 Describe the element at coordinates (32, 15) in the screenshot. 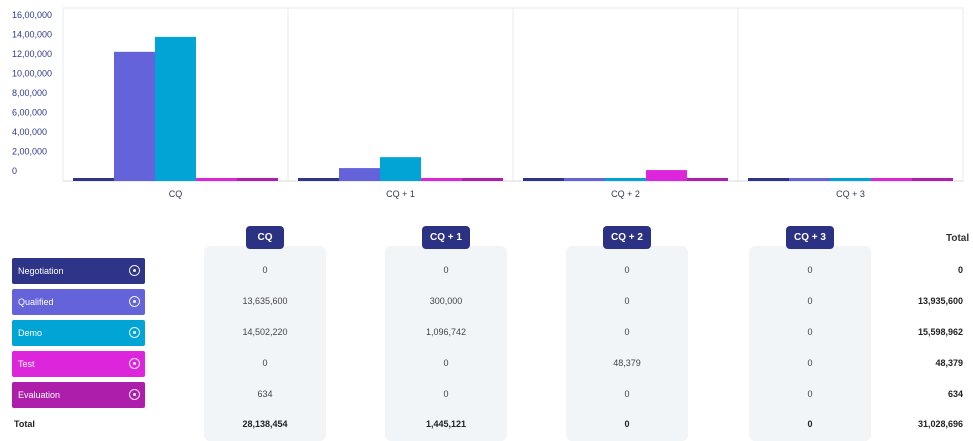

I see `y-tick-label: 16,00,000` at that location.